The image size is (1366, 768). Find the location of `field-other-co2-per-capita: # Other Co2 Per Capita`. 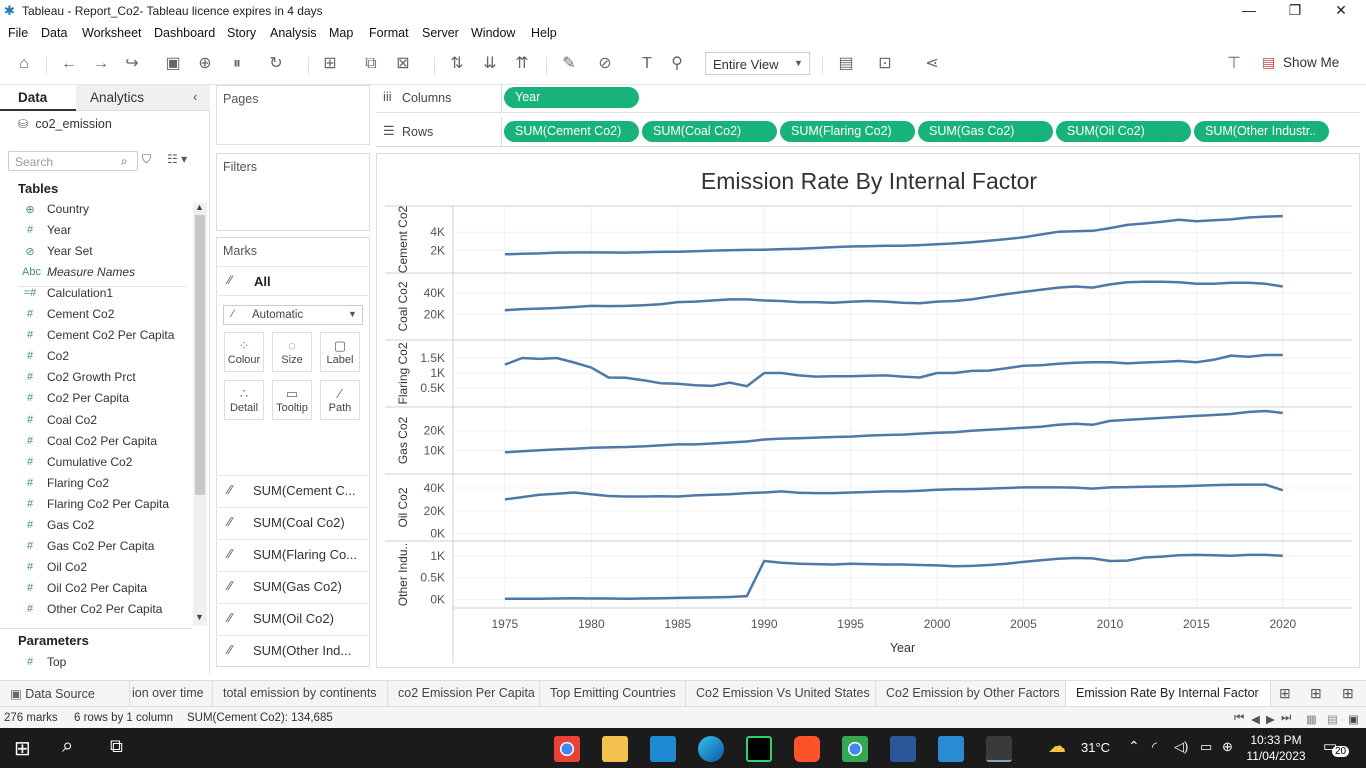

field-other-co2-per-capita: # Other Co2 Per Capita is located at coordinates (109, 611).